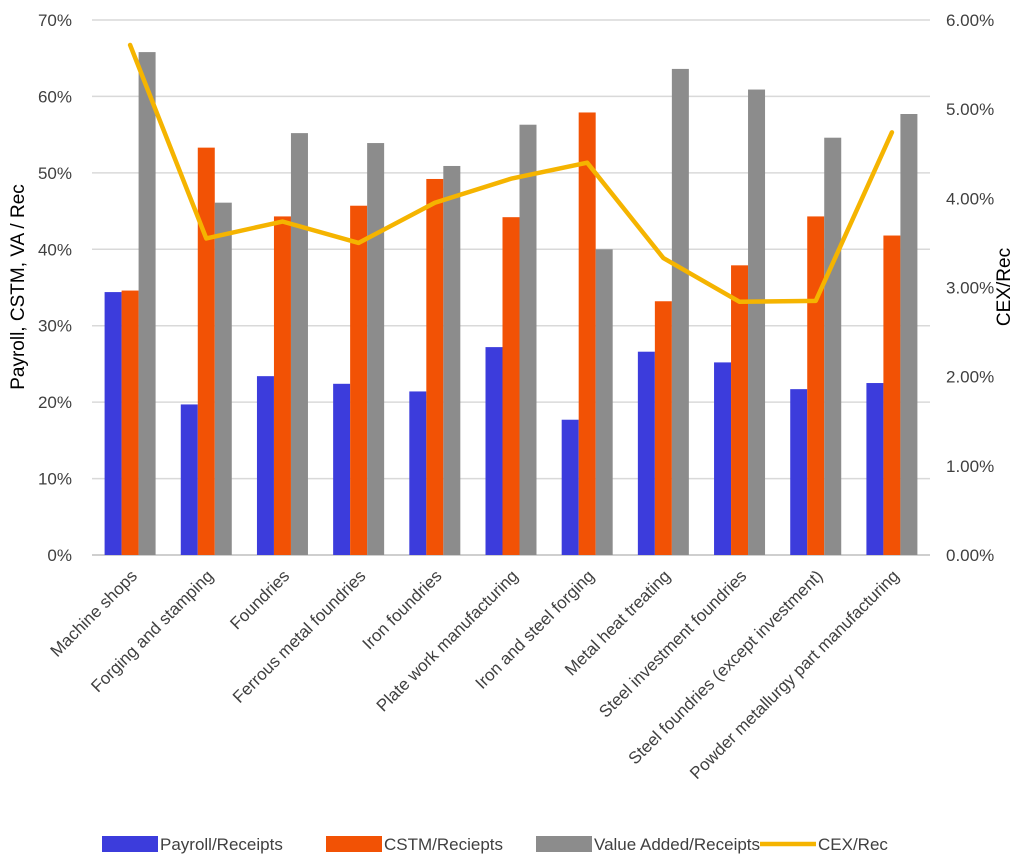 The height and width of the screenshot is (866, 1024). What do you see at coordinates (443, 844) in the screenshot?
I see `legend-label: CSTM/Reciepts` at bounding box center [443, 844].